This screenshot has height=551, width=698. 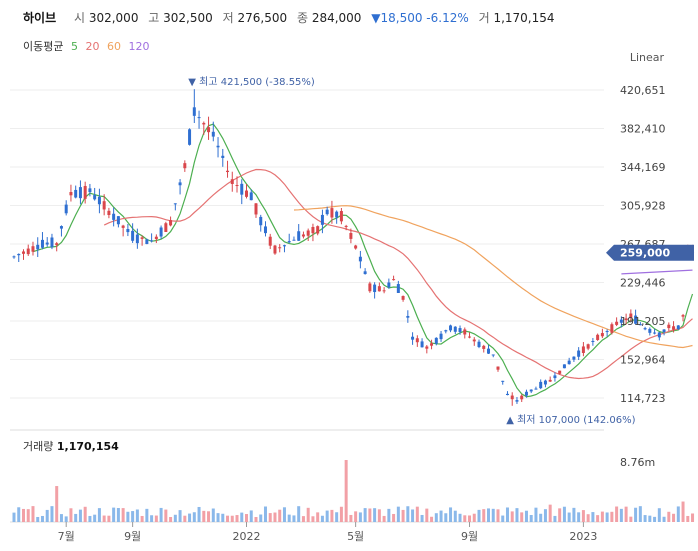 What do you see at coordinates (154, 18) in the screenshot?
I see `high-label: 고` at bounding box center [154, 18].